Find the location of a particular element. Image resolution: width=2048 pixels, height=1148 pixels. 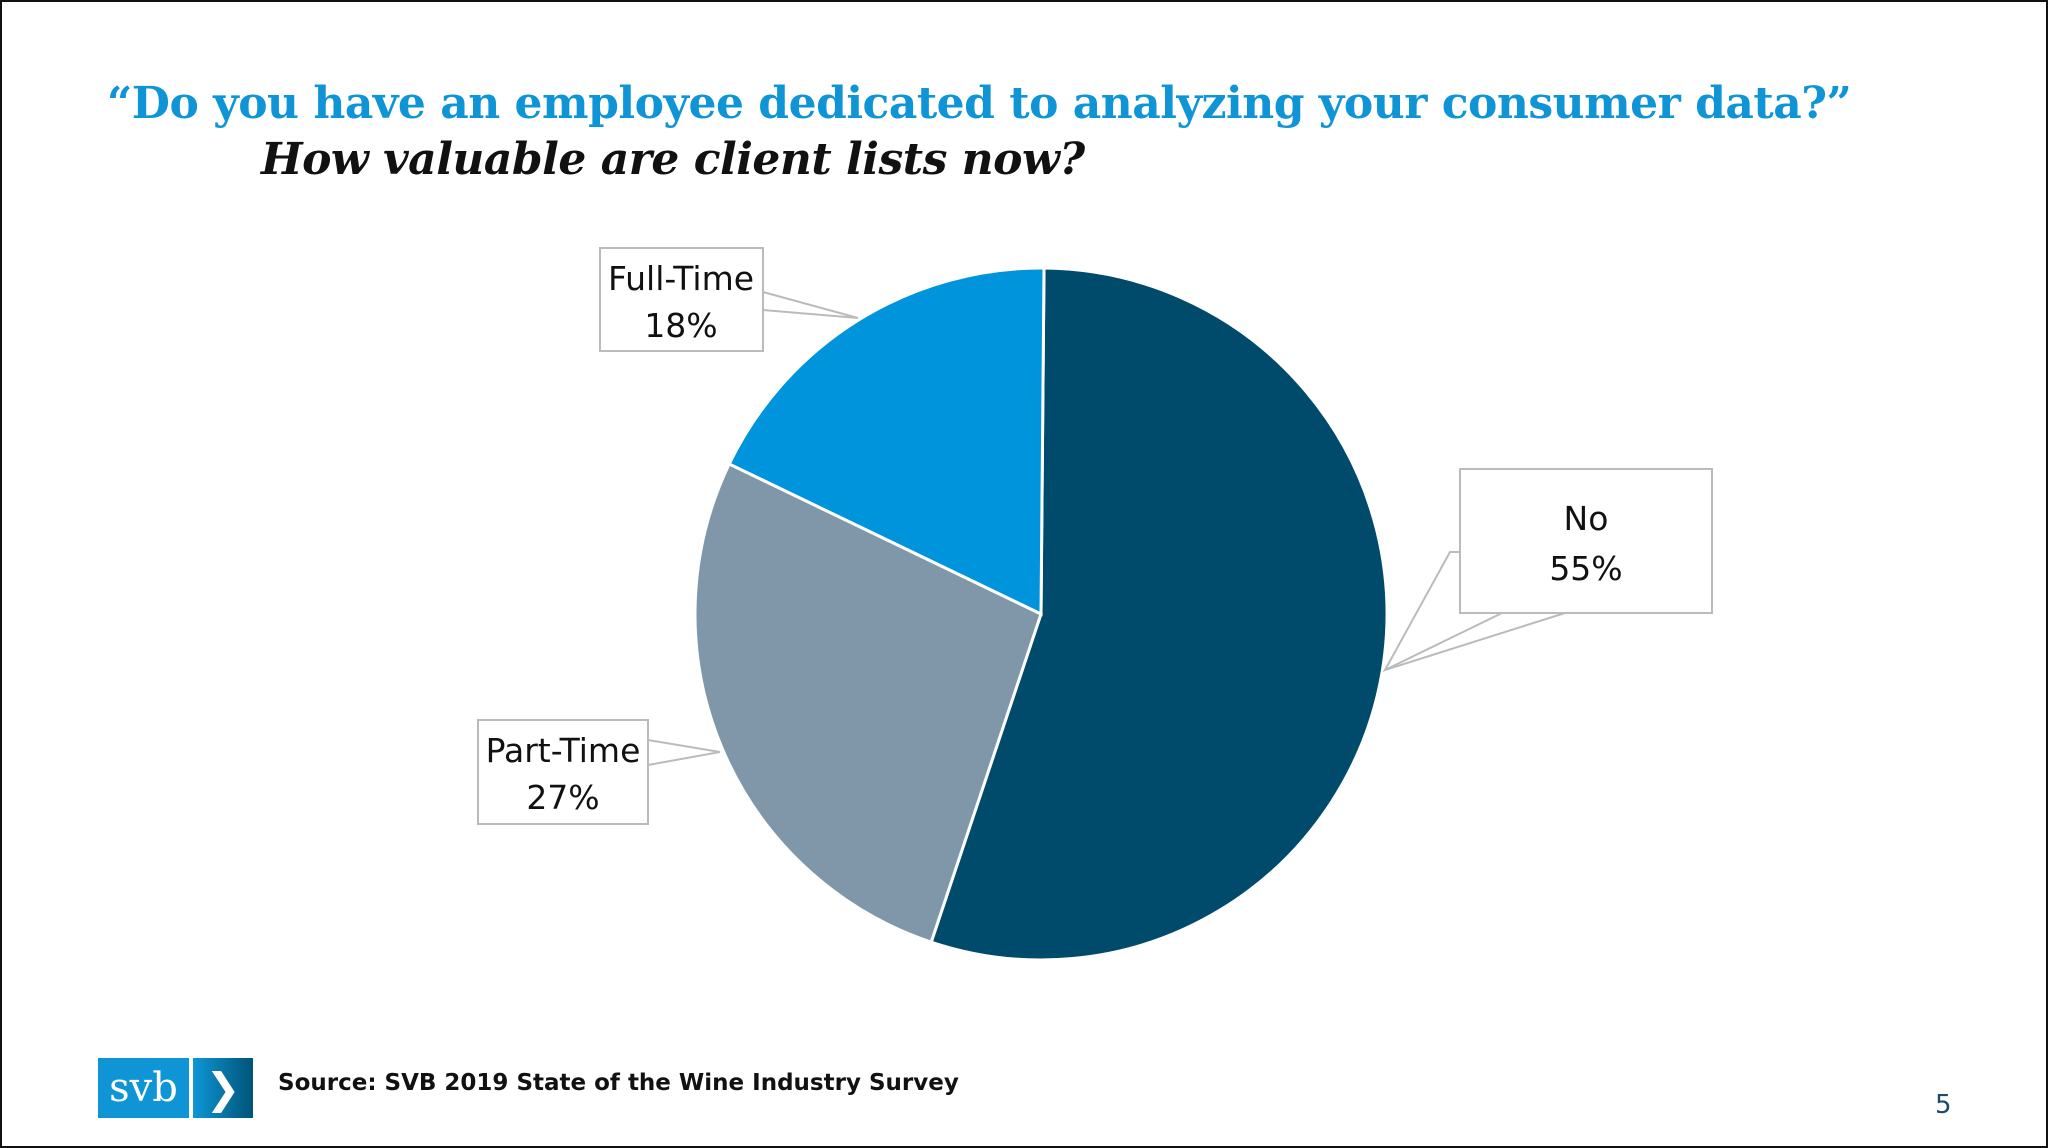

callout-full-time: Full-Time 18% is located at coordinates (729, 299).